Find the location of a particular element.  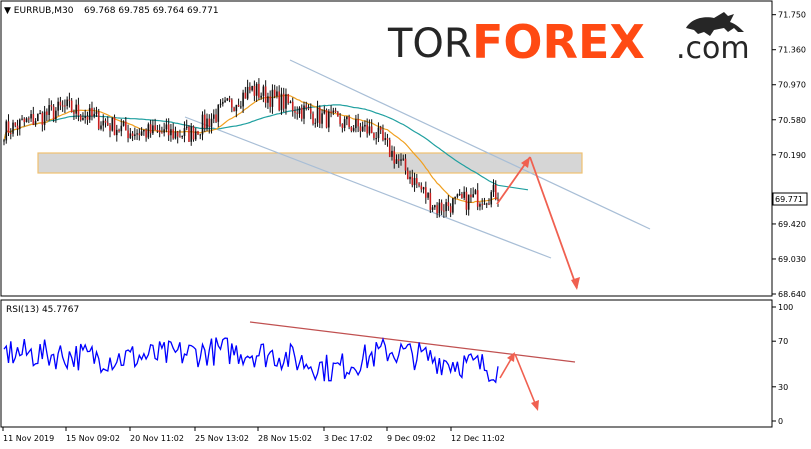

y-tick-label: 69.420 is located at coordinates (792, 224).